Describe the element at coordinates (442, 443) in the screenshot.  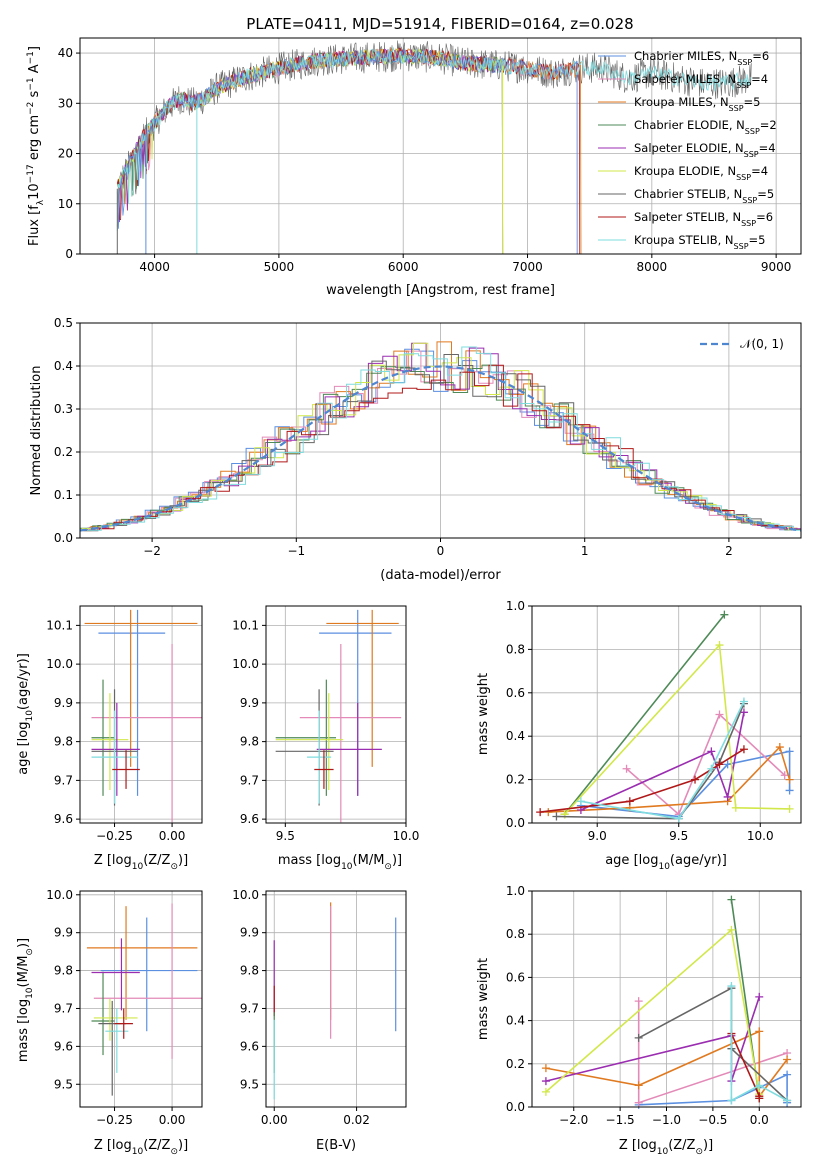
I see `histogram-series` at that location.